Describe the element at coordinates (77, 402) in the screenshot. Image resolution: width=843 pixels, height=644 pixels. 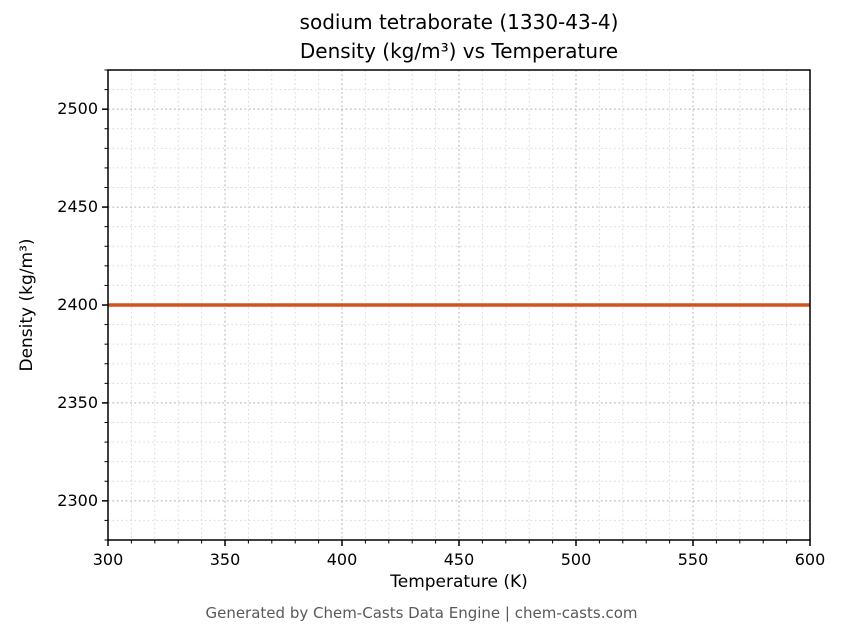
I see `y-tick-label: 2350` at that location.